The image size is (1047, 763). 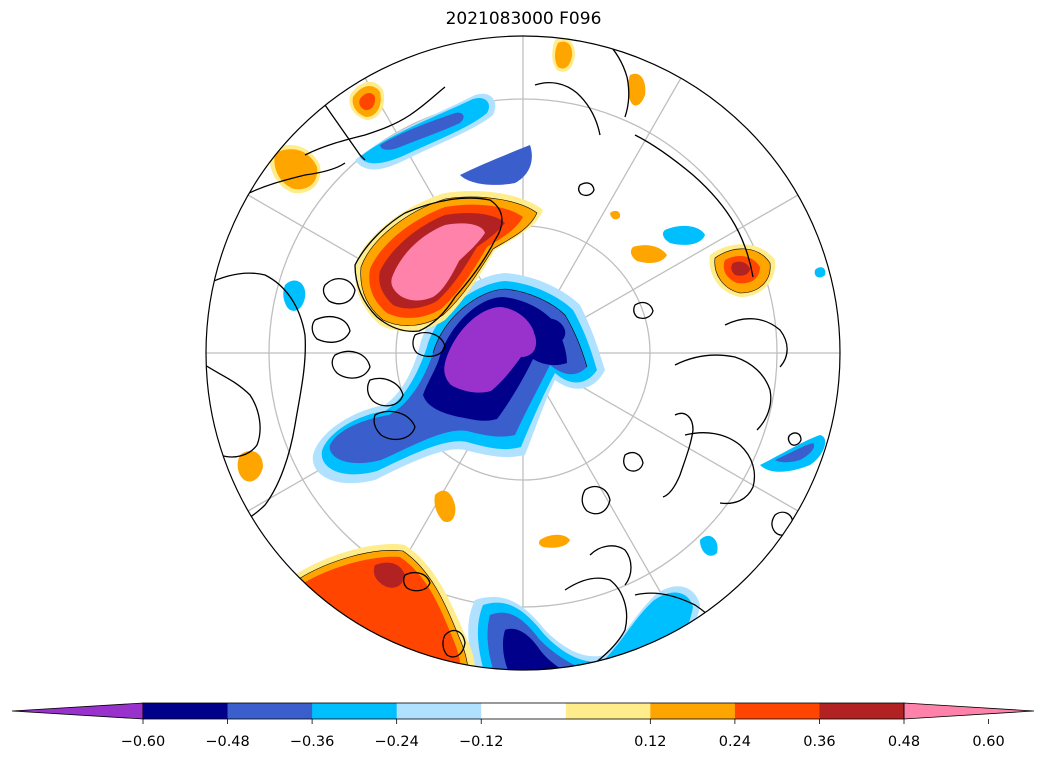 I want to click on coast-ellesmere, so click(x=429, y=345).